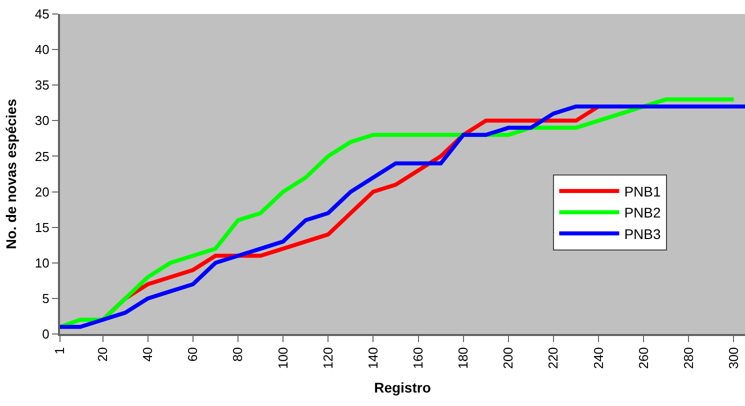 The height and width of the screenshot is (406, 745). I want to click on x-tick-label: 1, so click(60, 350).